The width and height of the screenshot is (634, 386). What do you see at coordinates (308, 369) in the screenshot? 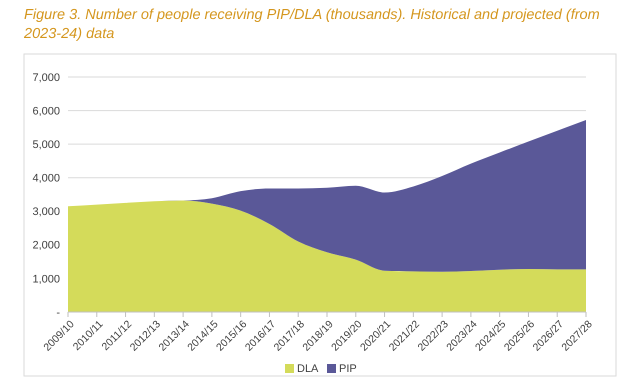
I see `legend-label: DLA` at bounding box center [308, 369].